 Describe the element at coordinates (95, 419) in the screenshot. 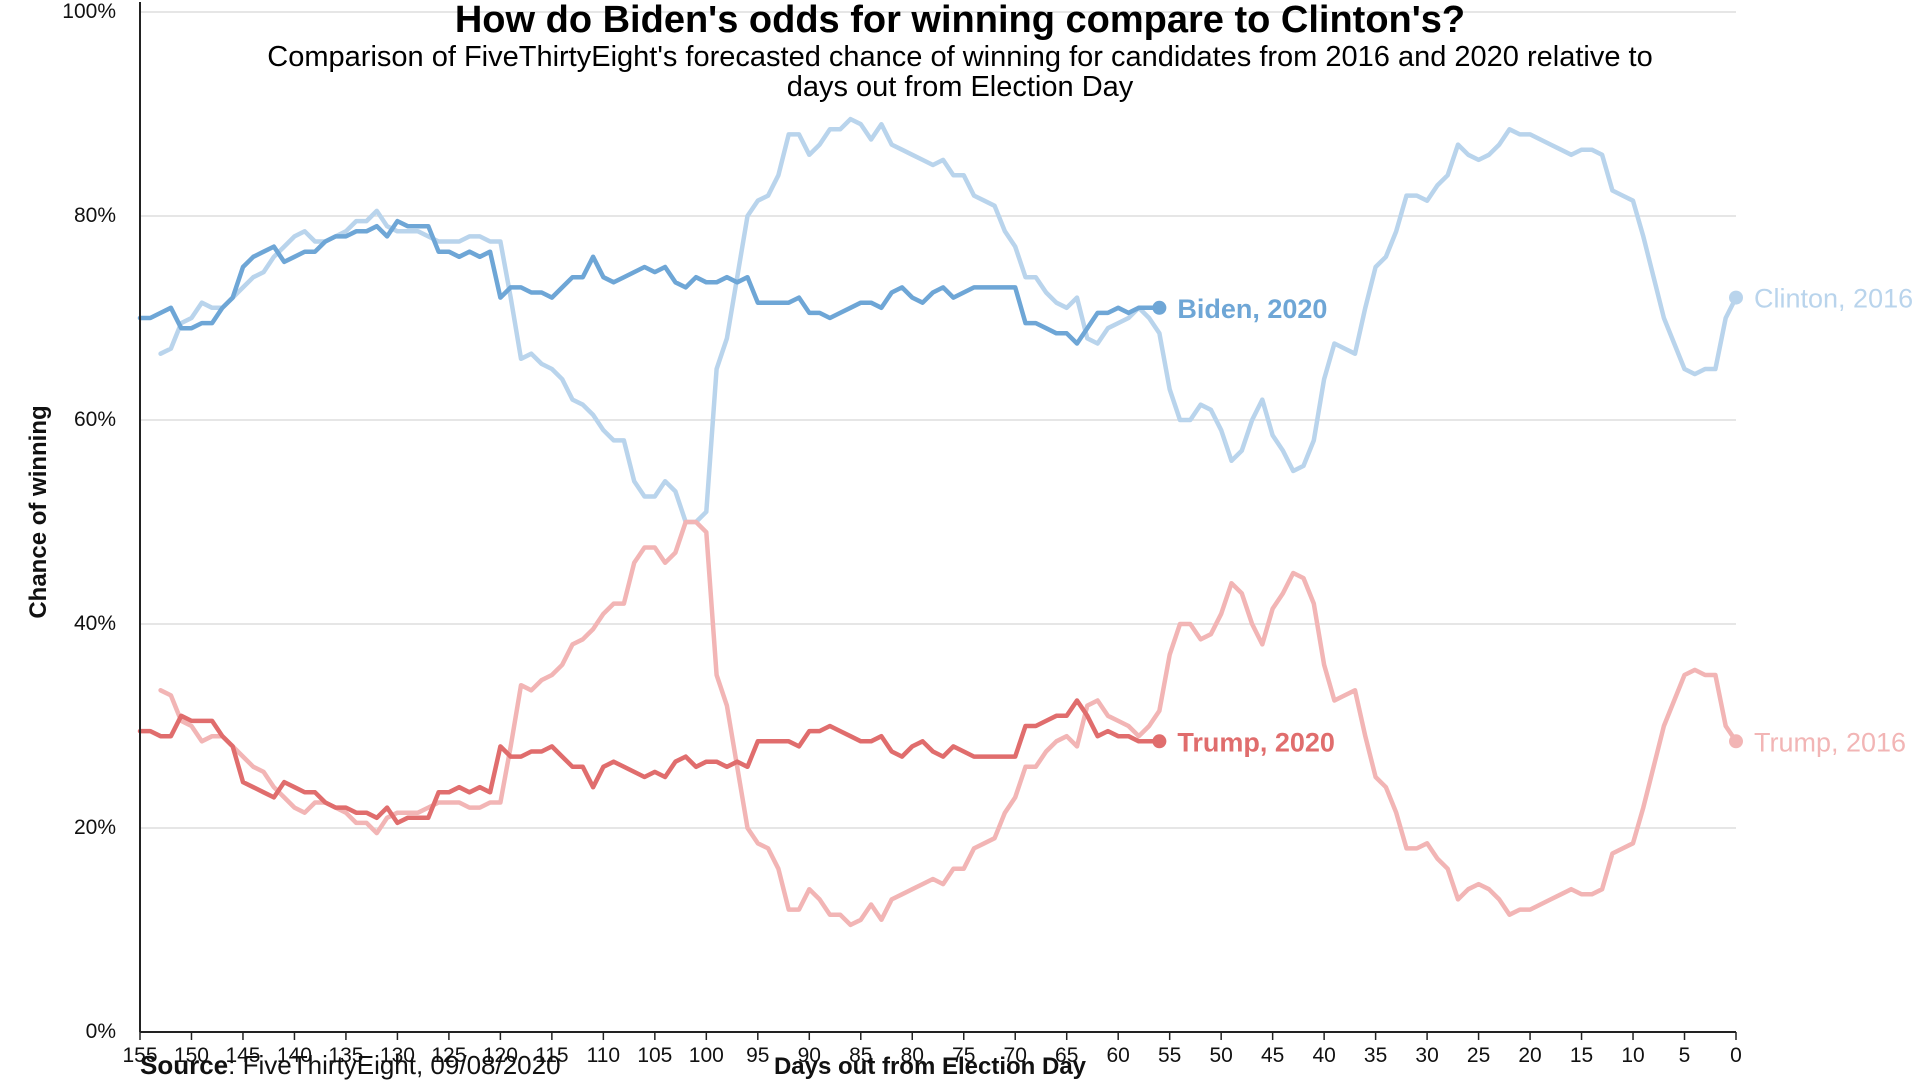

I see `y-tick-label: 60%` at that location.